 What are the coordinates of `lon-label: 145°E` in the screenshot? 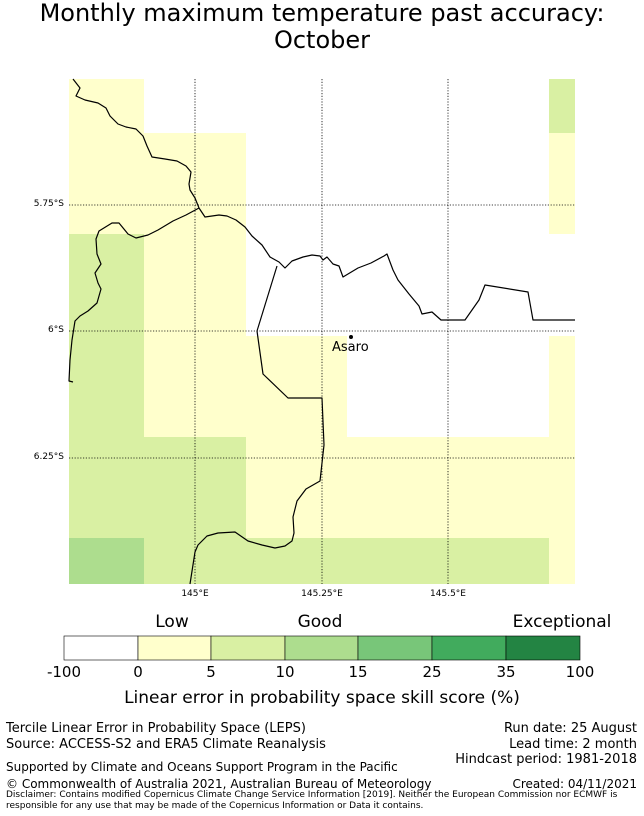 It's located at (195, 594).